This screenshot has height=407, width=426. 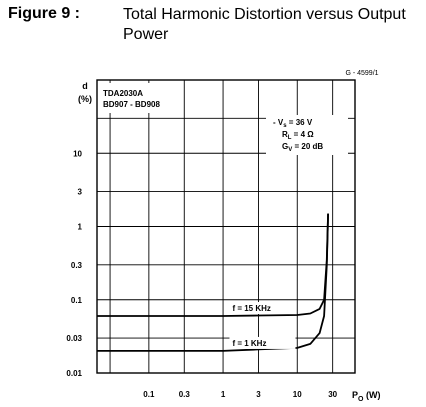 I want to click on y-tick-label: 0.01, so click(x=74, y=373).